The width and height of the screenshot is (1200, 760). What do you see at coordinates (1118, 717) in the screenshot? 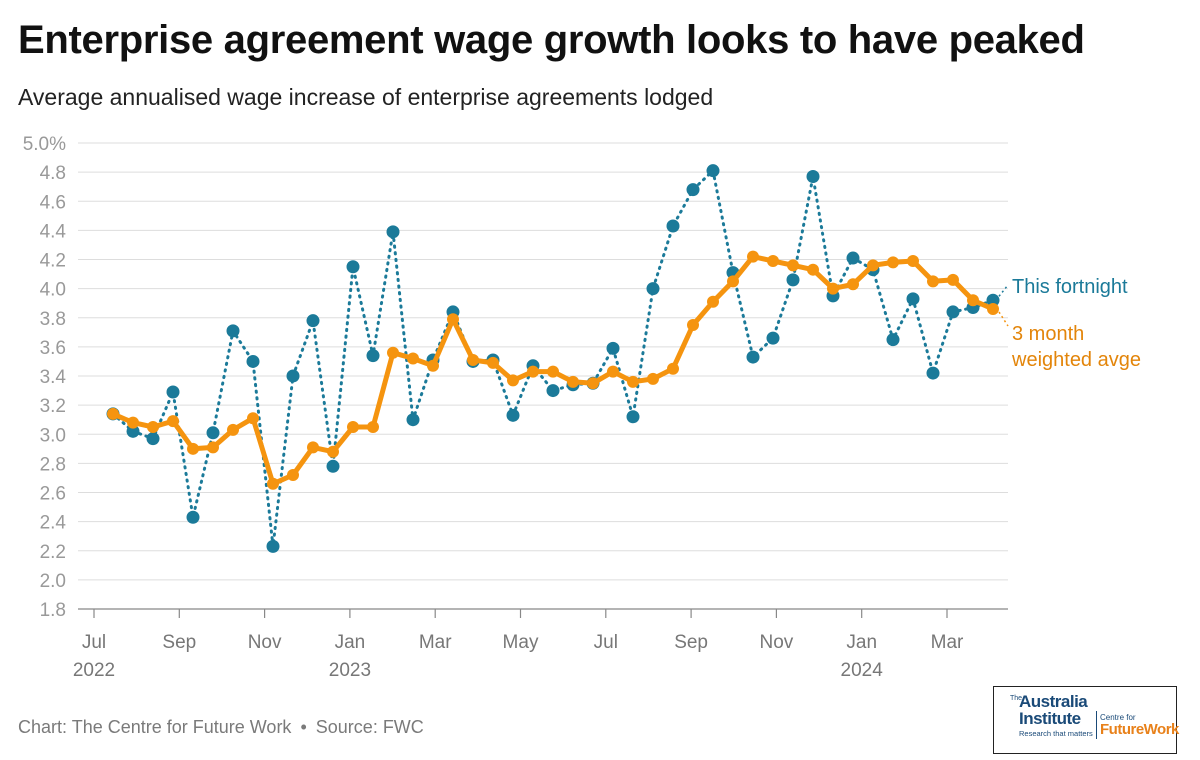
I see `logo-centre-for: Centre for` at bounding box center [1118, 717].